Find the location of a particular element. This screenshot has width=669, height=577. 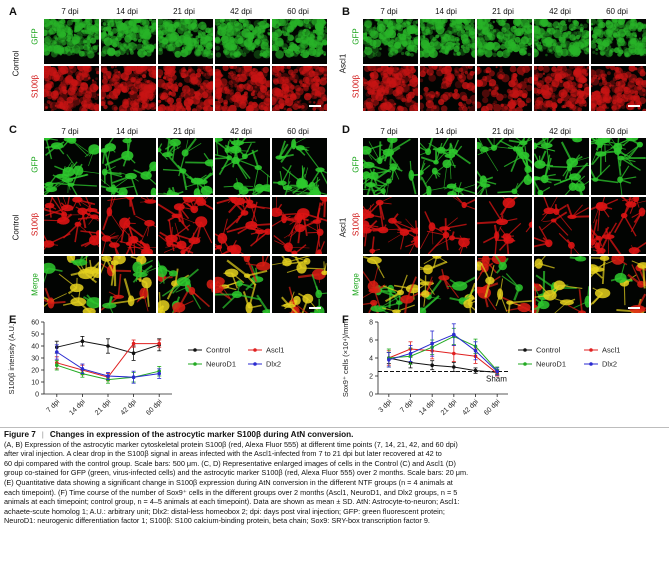

panel-letter-f: F is located at coordinates (345, 320).